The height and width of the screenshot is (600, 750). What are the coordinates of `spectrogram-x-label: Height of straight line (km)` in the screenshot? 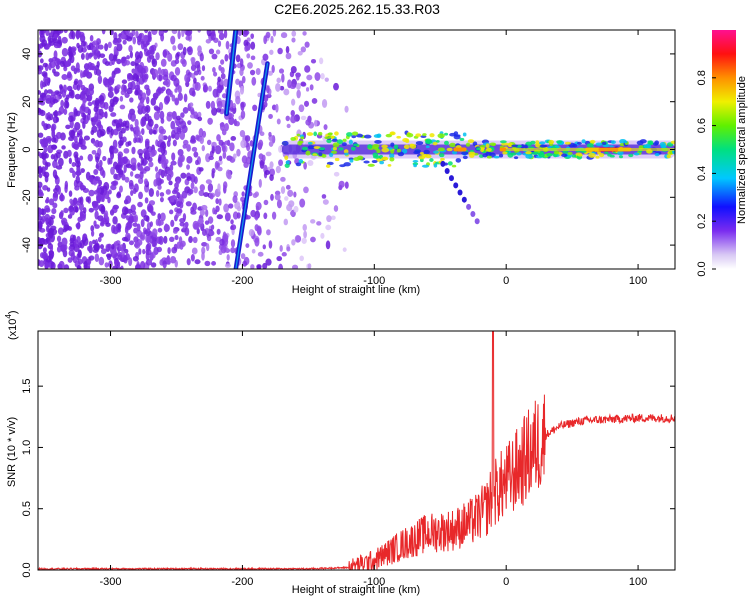 It's located at (356, 290).